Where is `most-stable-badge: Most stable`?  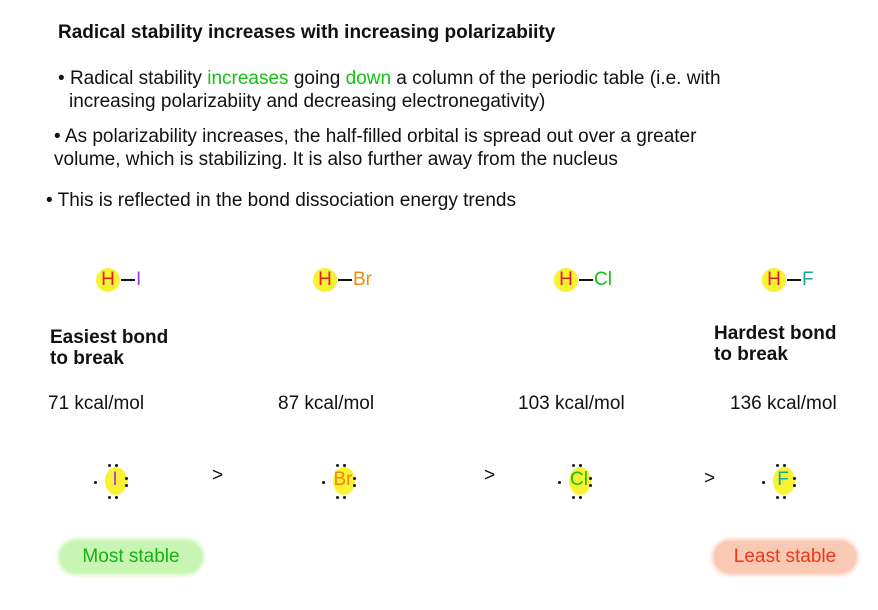 most-stable-badge: Most stable is located at coordinates (131, 557).